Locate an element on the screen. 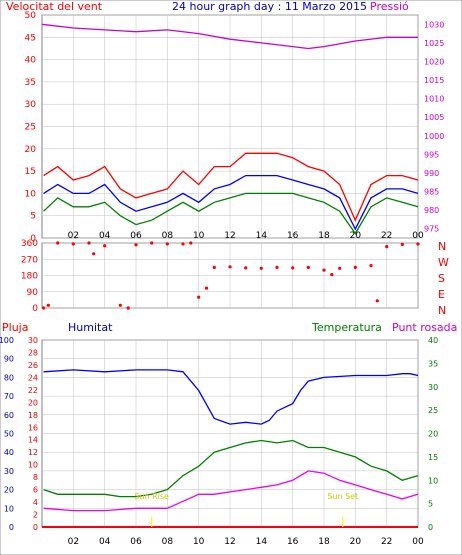 The height and width of the screenshot is (555, 462). compass-letter: W is located at coordinates (443, 262).